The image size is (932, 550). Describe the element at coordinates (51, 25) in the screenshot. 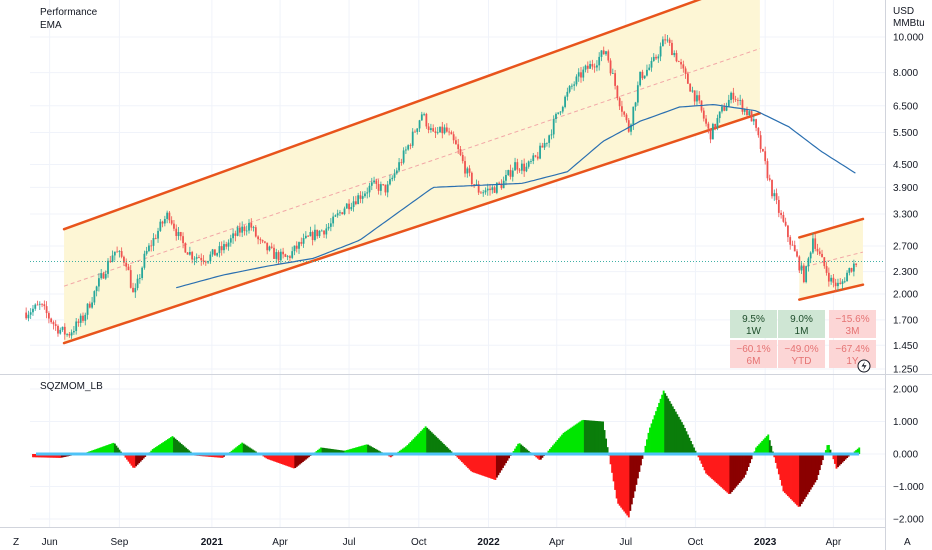

I see `legend-ema: EMA` at that location.